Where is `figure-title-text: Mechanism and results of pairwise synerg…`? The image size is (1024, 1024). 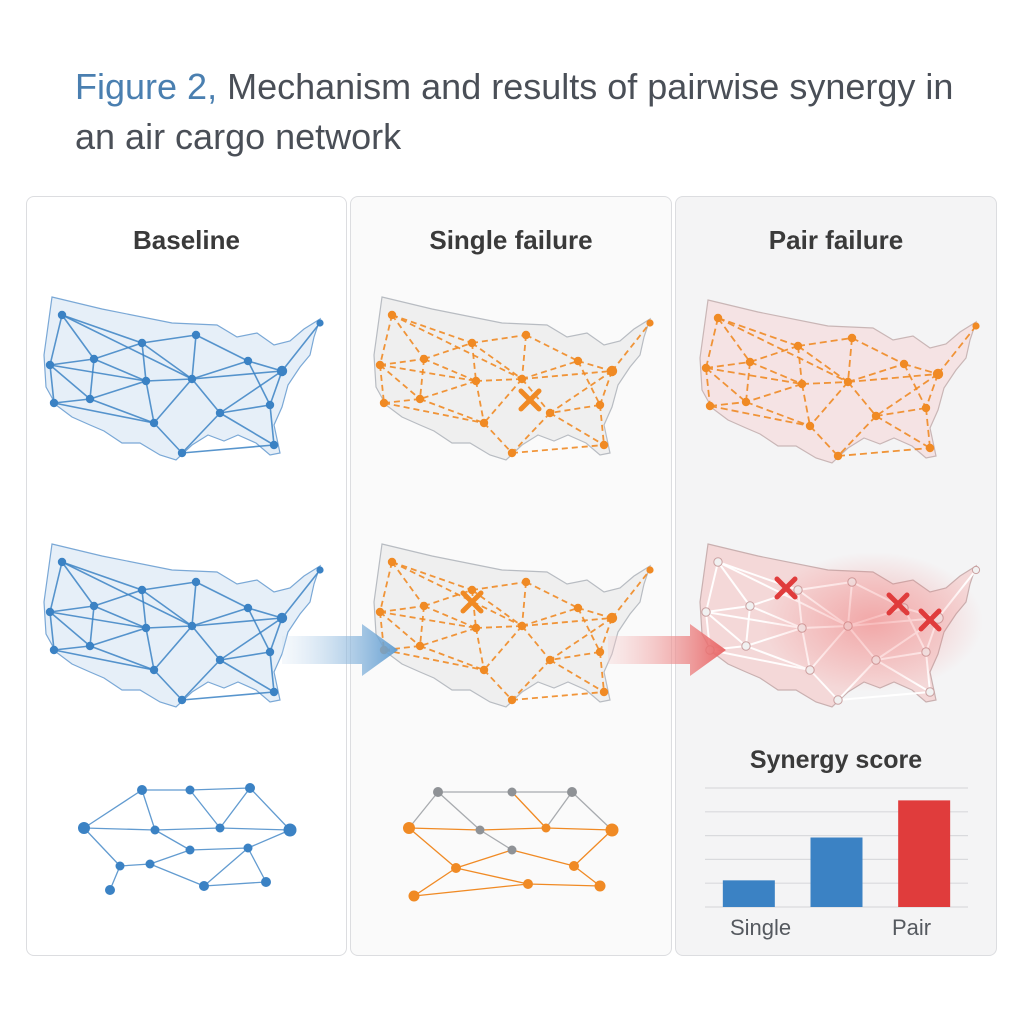
figure-title-text: Mechanism and results of pairwise synerg… is located at coordinates (514, 111).